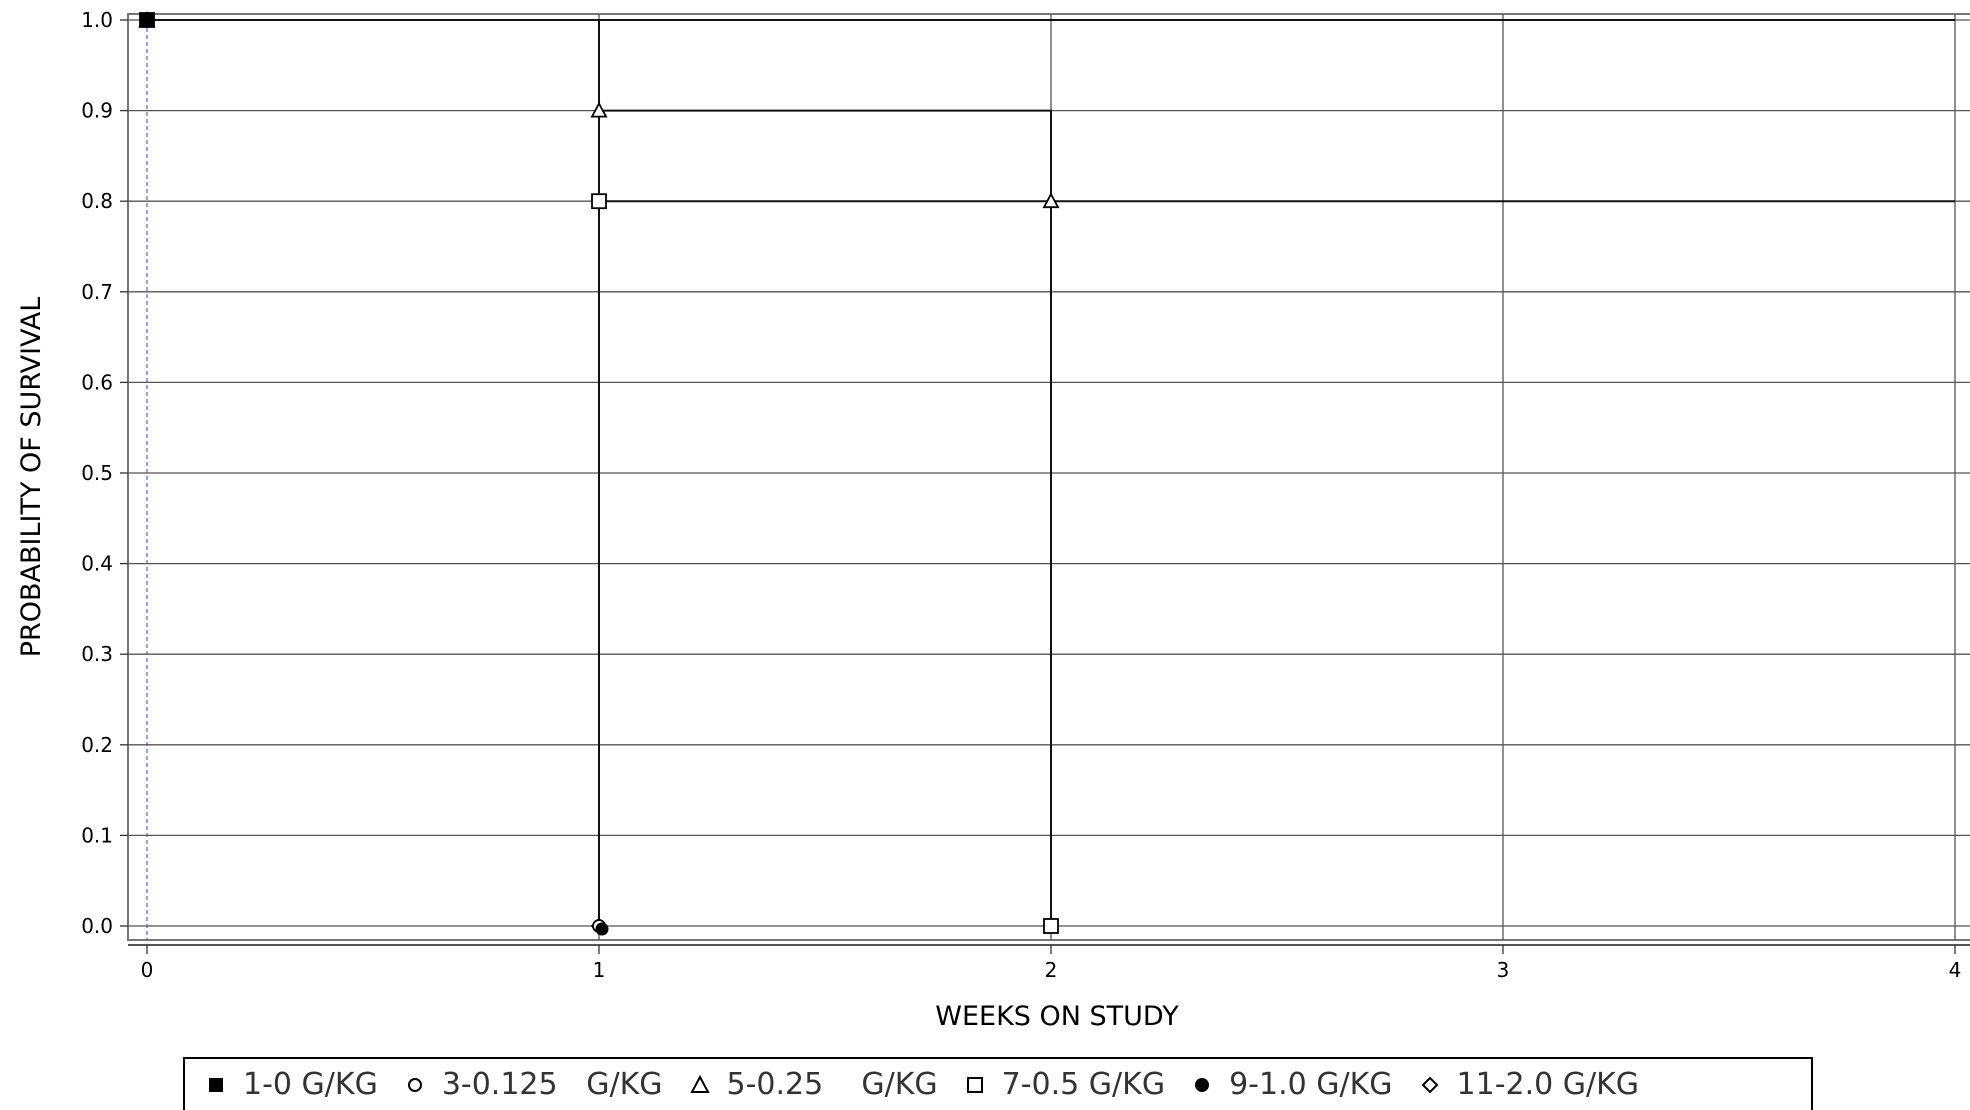  Describe the element at coordinates (1503, 970) in the screenshot. I see `x-tick-label: 3` at that location.